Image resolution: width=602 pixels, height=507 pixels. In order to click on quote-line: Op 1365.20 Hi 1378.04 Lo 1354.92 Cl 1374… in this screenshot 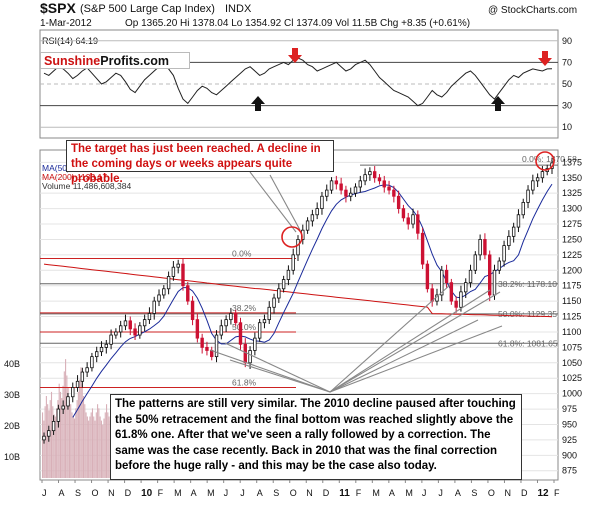, I will do `click(297, 23)`.